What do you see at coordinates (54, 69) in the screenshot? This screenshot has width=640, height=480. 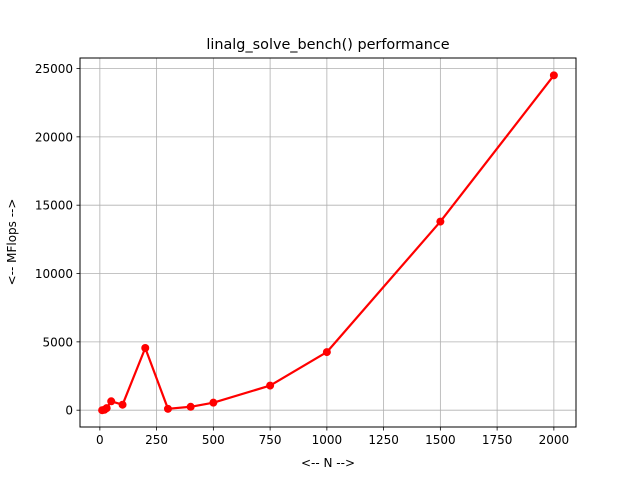 I see `y-tick-label: 25000` at bounding box center [54, 69].